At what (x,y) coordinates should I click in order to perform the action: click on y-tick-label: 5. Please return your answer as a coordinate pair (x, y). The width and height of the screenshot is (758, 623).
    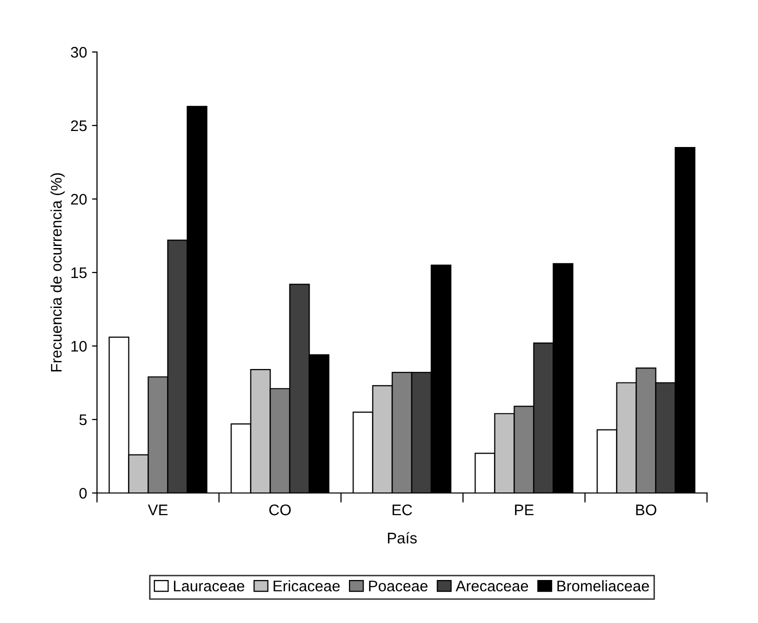
    Looking at the image, I should click on (83, 420).